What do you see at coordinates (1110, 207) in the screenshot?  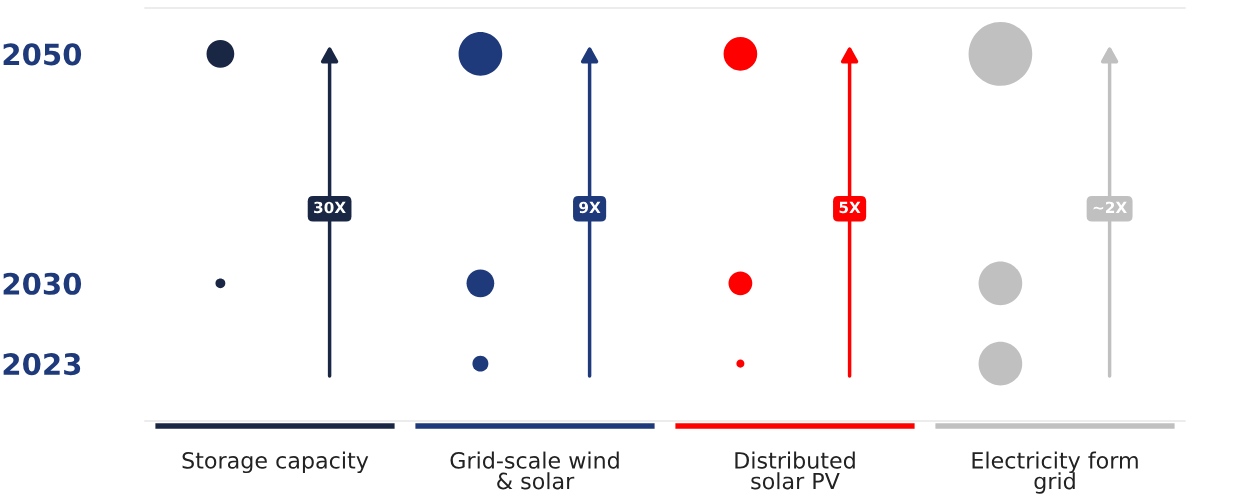 I see `annotation: ~2X` at bounding box center [1110, 207].